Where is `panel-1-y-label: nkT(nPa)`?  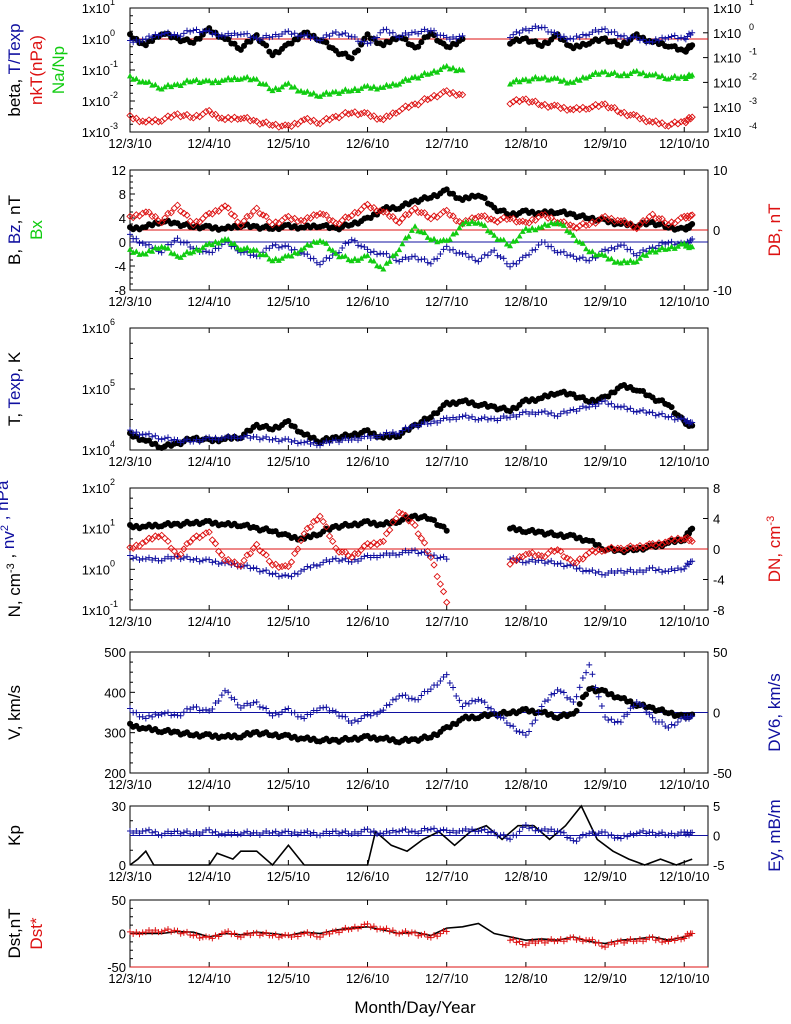
panel-1-y-label: nkT(nPa) is located at coordinates (36, 70).